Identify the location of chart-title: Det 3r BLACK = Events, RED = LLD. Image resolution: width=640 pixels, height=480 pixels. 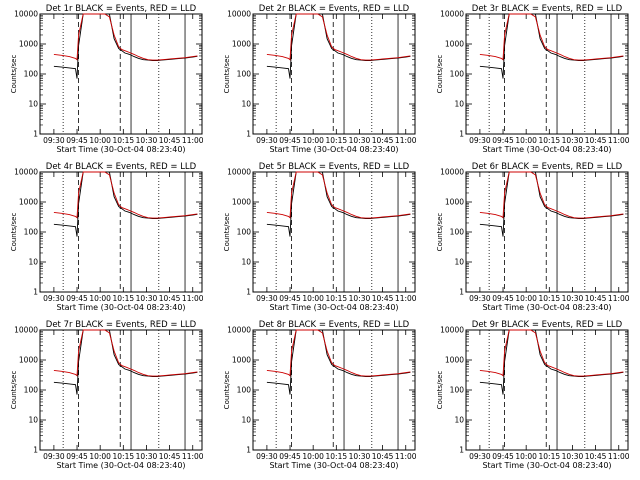
(547, 9).